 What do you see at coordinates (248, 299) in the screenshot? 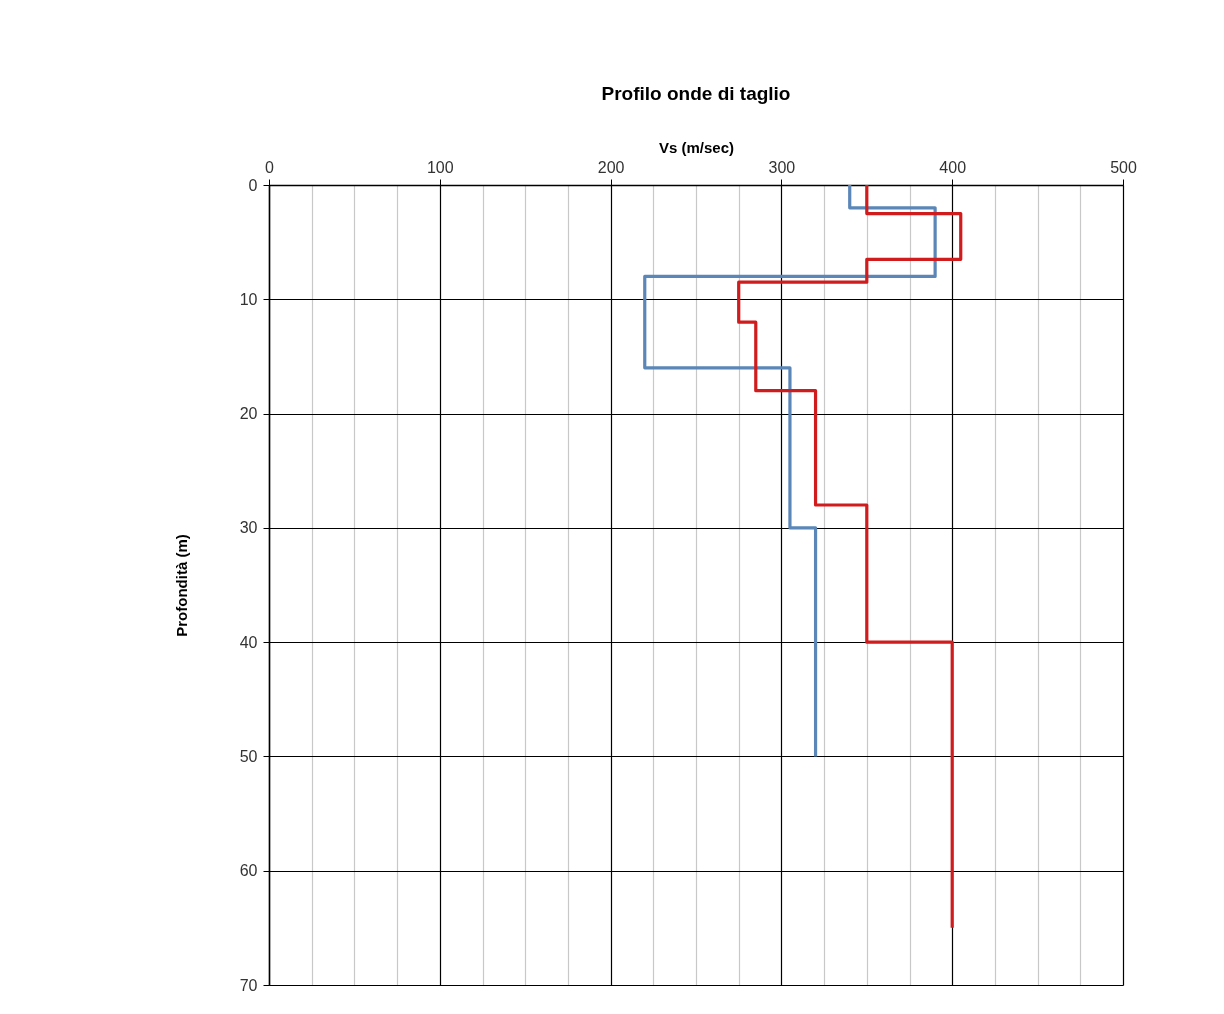
I see `y-tick-label: 10` at bounding box center [248, 299].